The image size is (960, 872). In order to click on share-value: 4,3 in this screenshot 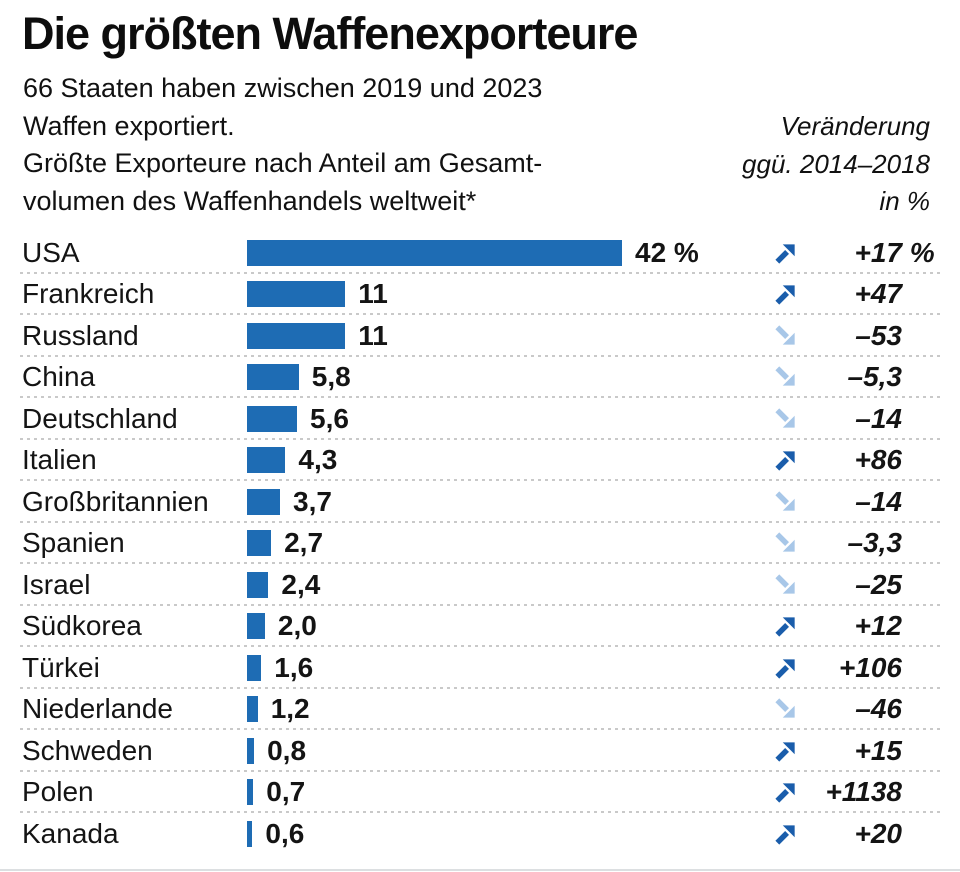, I will do `click(318, 460)`.